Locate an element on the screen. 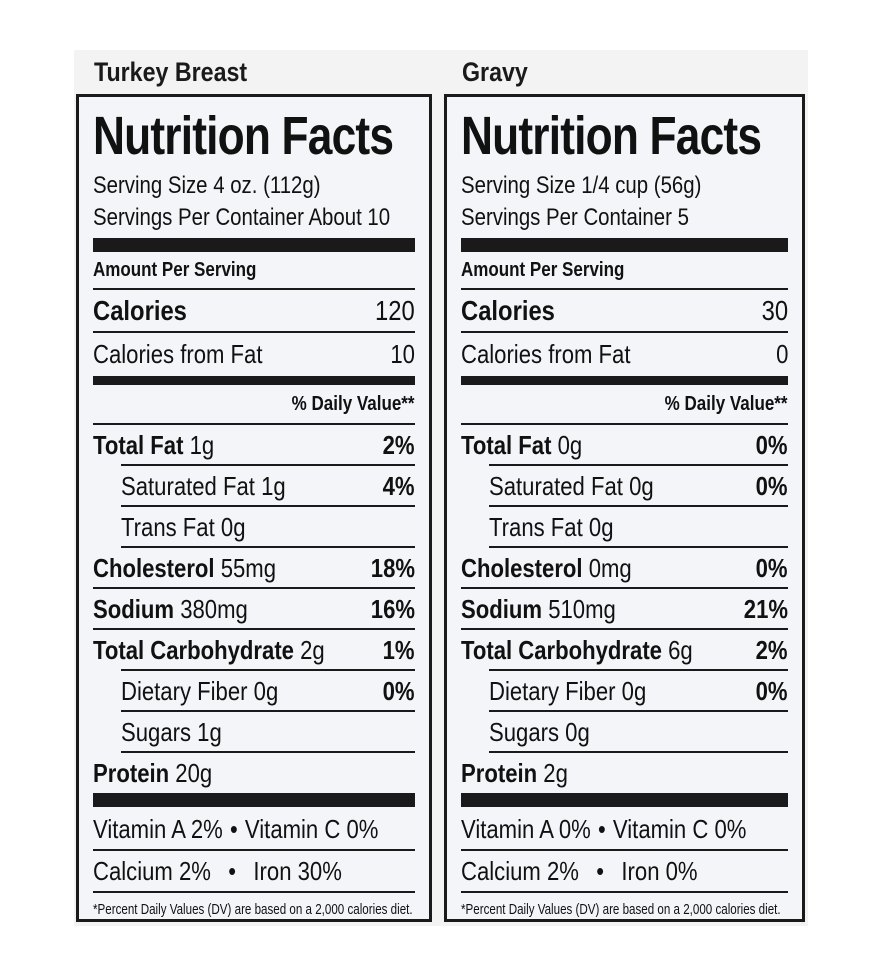 The image size is (881, 976). serving-size: Serving Size 4 oz. (112g) is located at coordinates (207, 185).